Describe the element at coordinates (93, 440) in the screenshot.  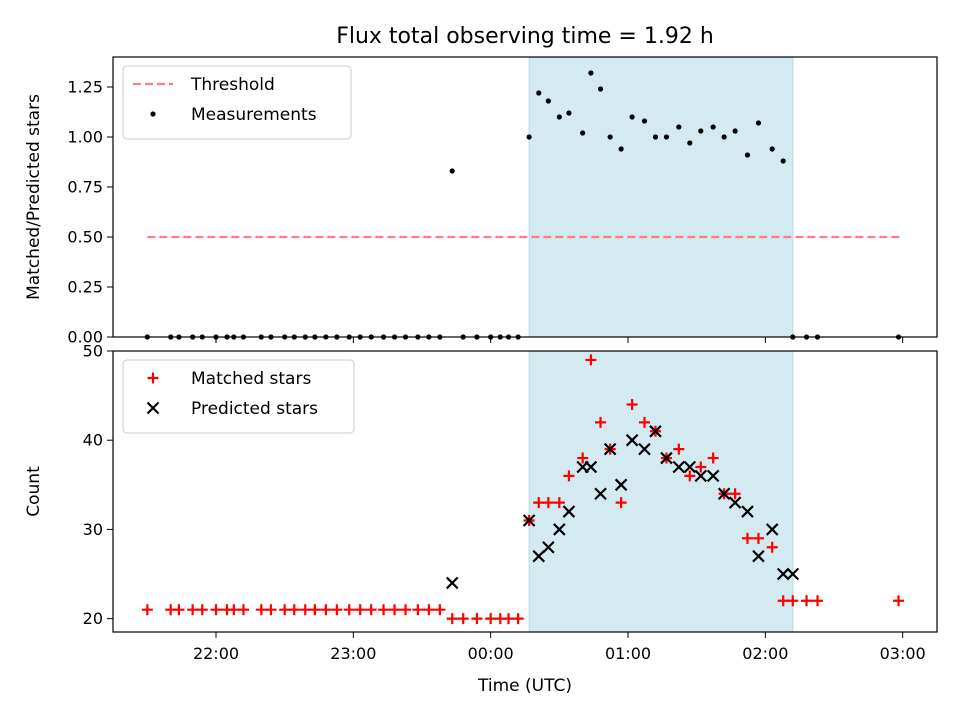
I see `y-tick-label: 40` at that location.